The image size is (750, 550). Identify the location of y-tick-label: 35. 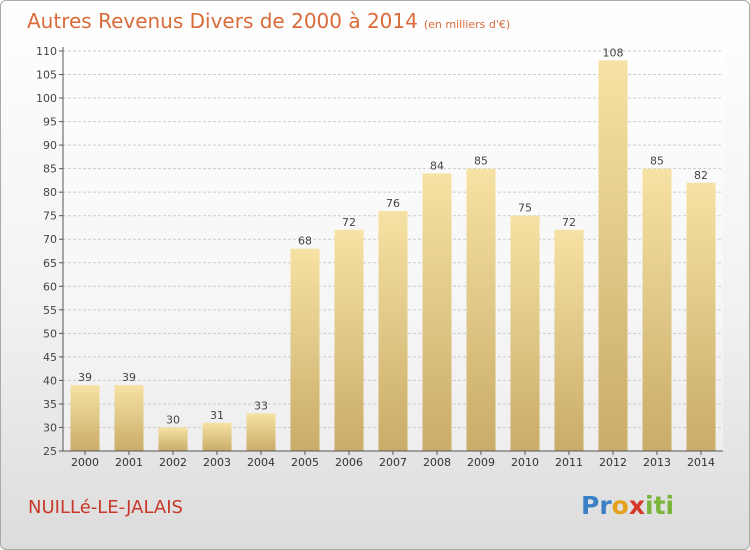
(50, 404).